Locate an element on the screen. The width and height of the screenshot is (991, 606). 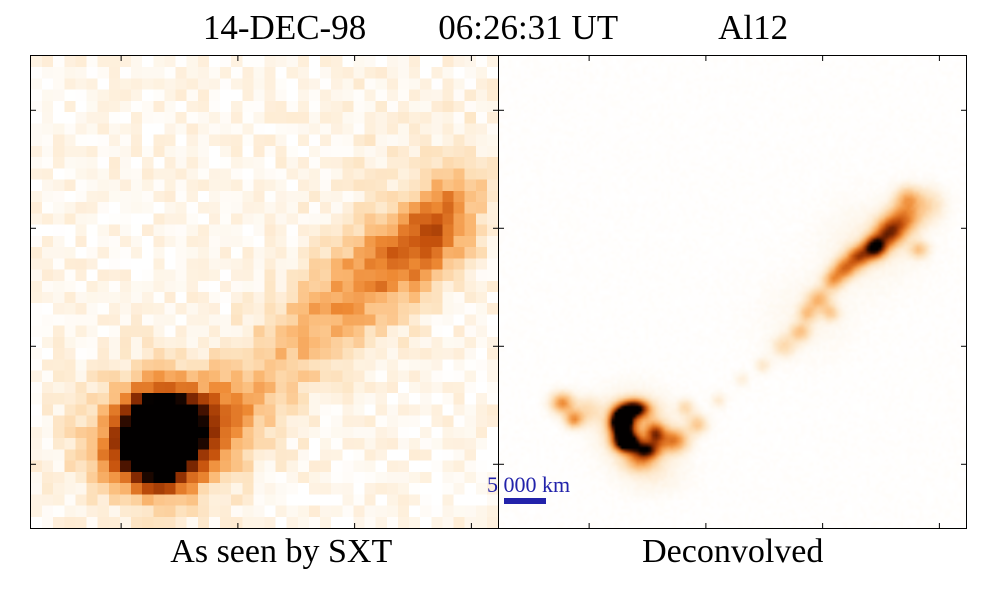
title-time: 06:26:31 UT is located at coordinates (528, 27).